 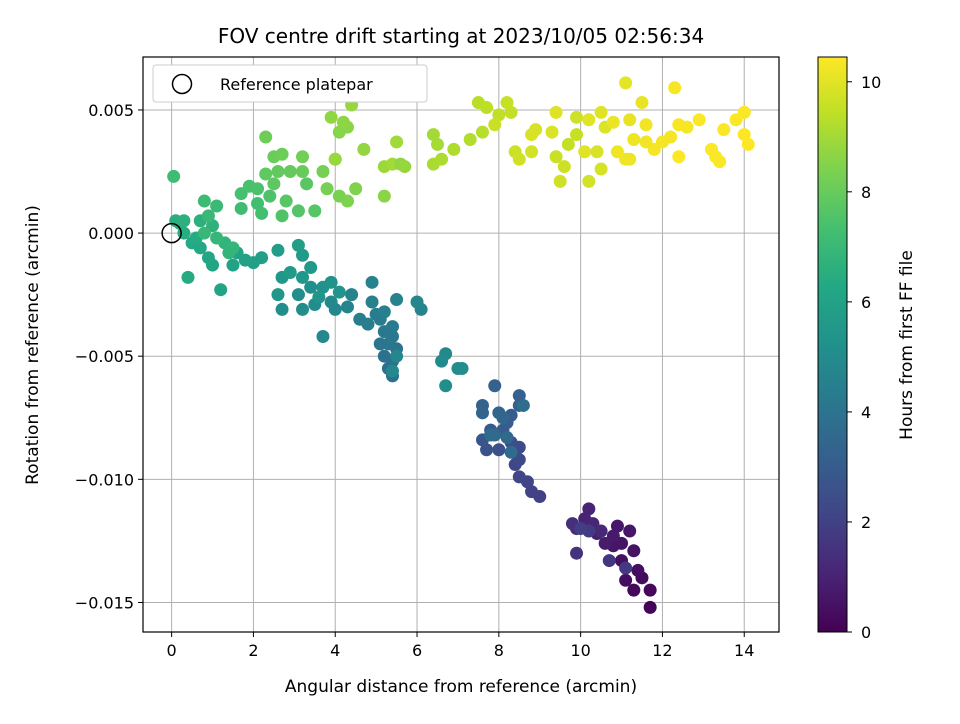 I want to click on colorbar-tick-label: 2, so click(x=866, y=522).